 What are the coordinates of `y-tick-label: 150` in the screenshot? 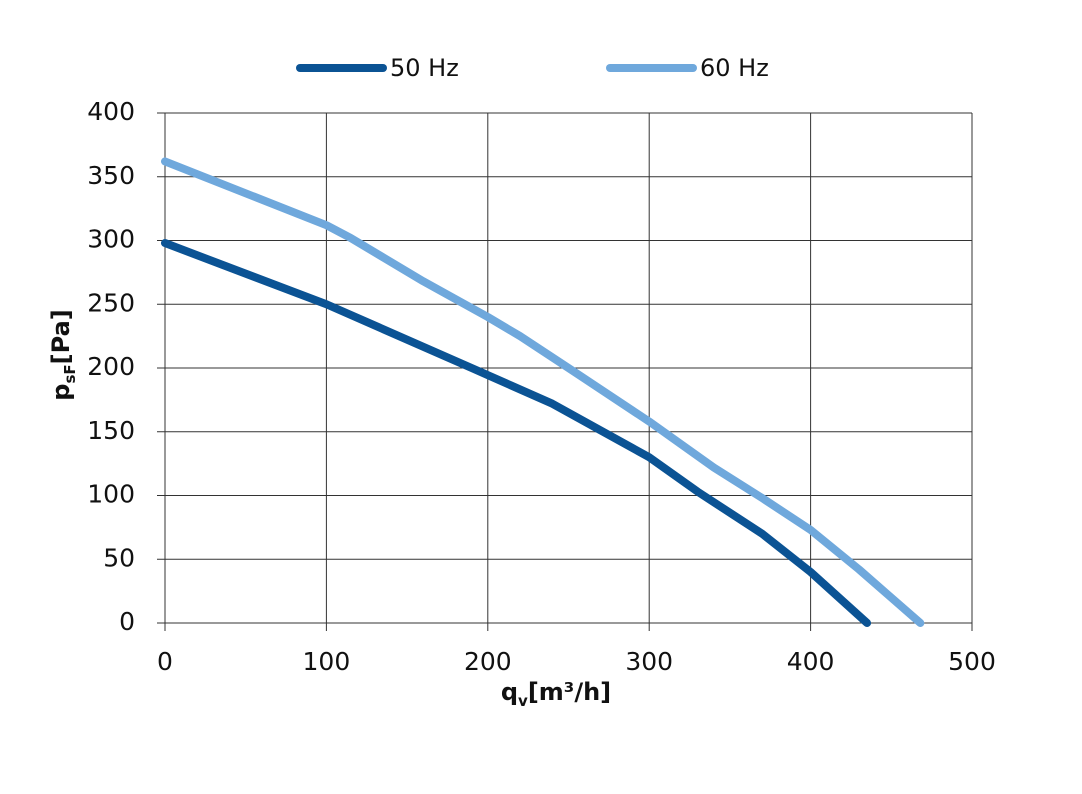 It's located at (111, 430).